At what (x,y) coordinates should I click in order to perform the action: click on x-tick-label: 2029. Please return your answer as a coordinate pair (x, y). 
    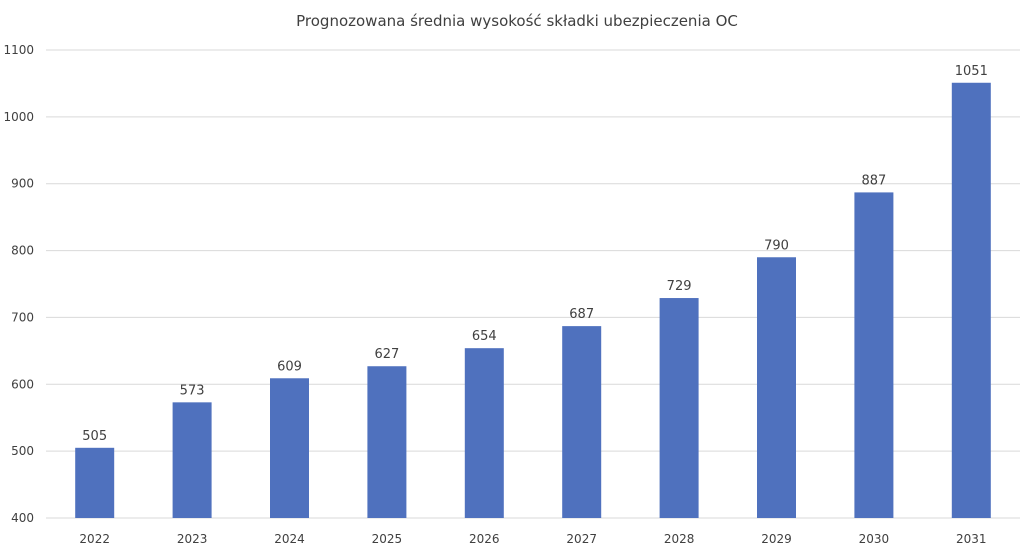
    Looking at the image, I should click on (776, 539).